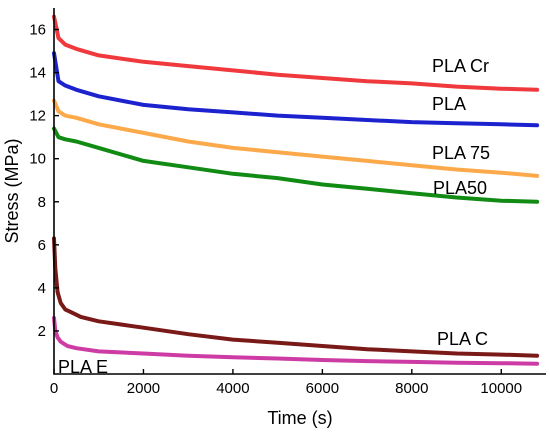 The image size is (550, 433). Describe the element at coordinates (299, 418) in the screenshot. I see `x-axis-title: Time (s)` at that location.